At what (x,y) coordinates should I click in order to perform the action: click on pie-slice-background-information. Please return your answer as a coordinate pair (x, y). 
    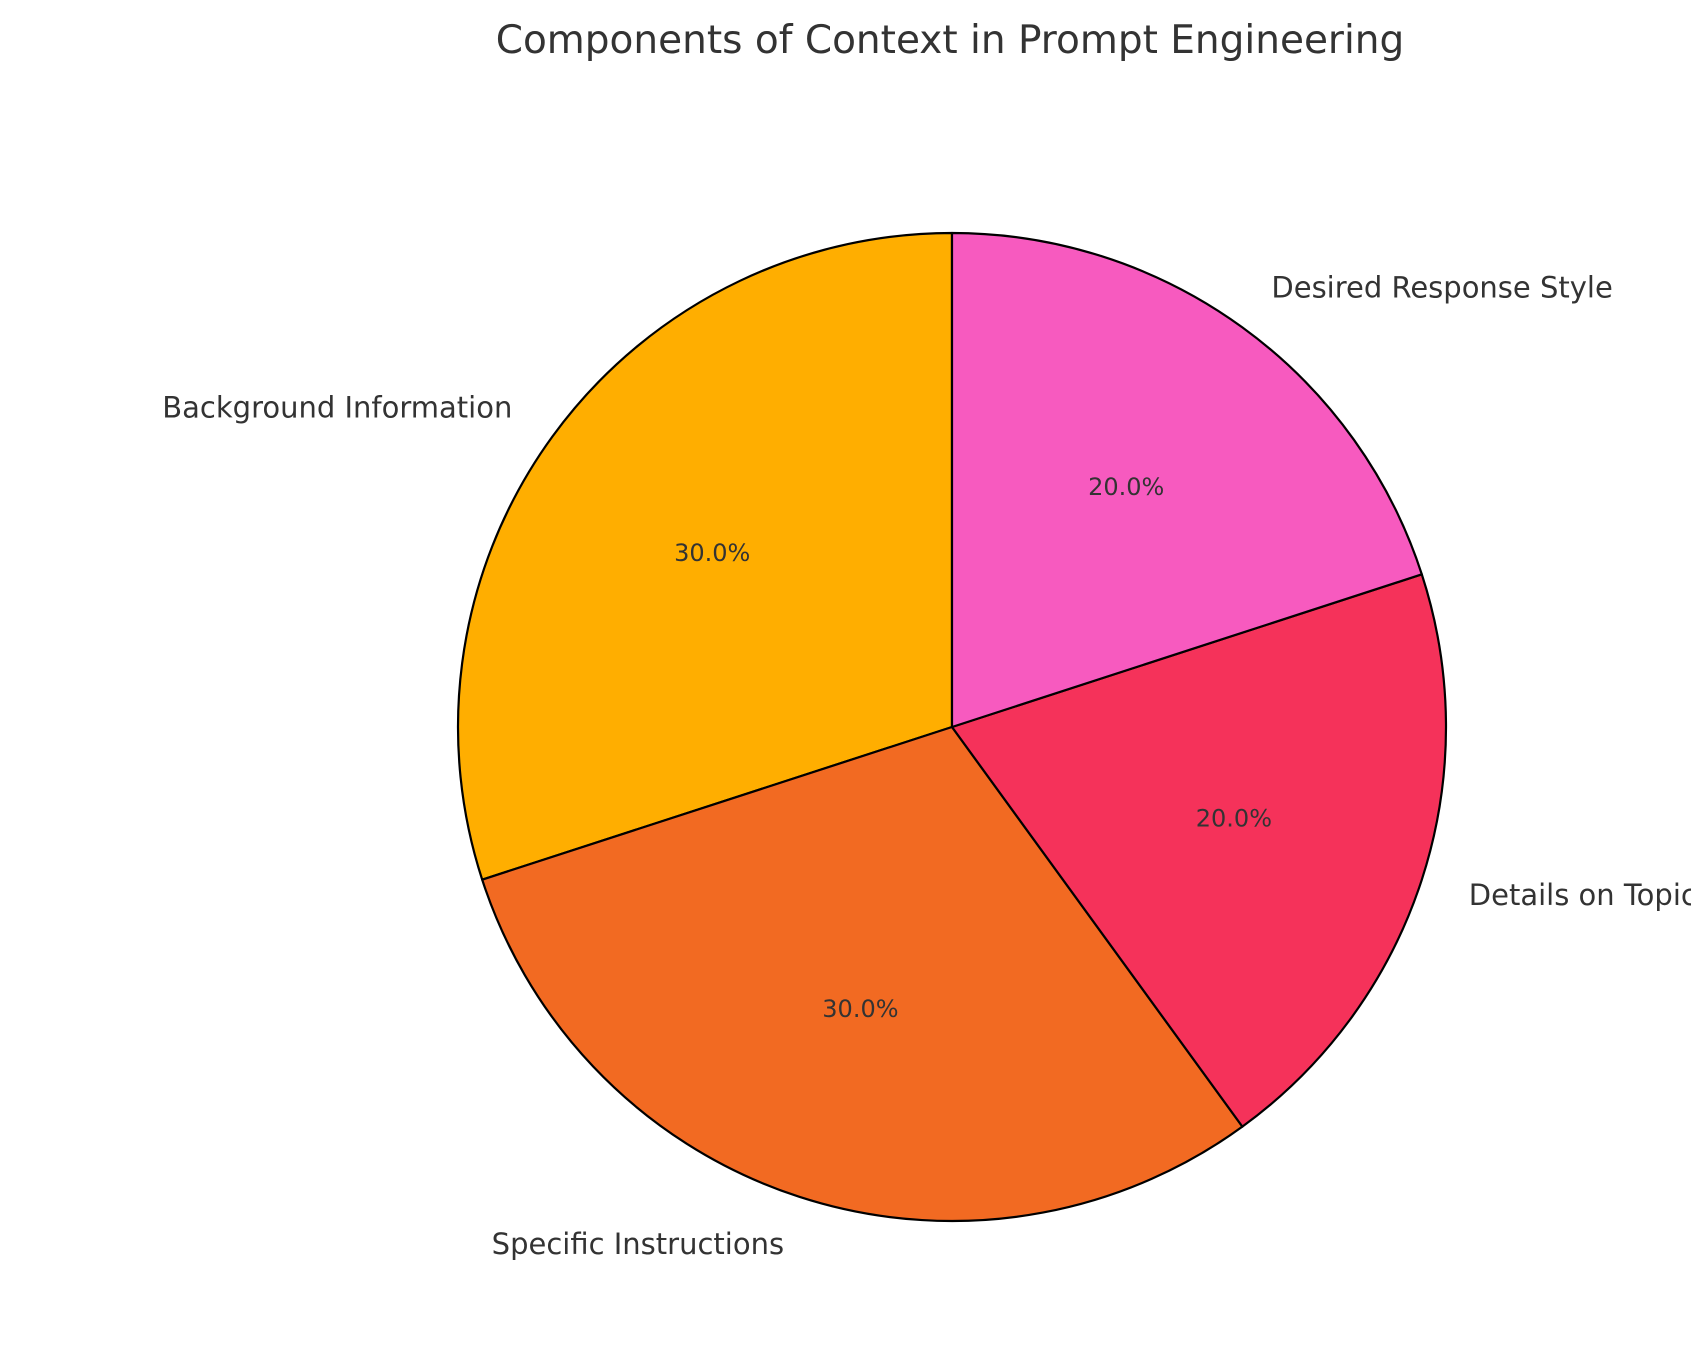
    Looking at the image, I should click on (705, 556).